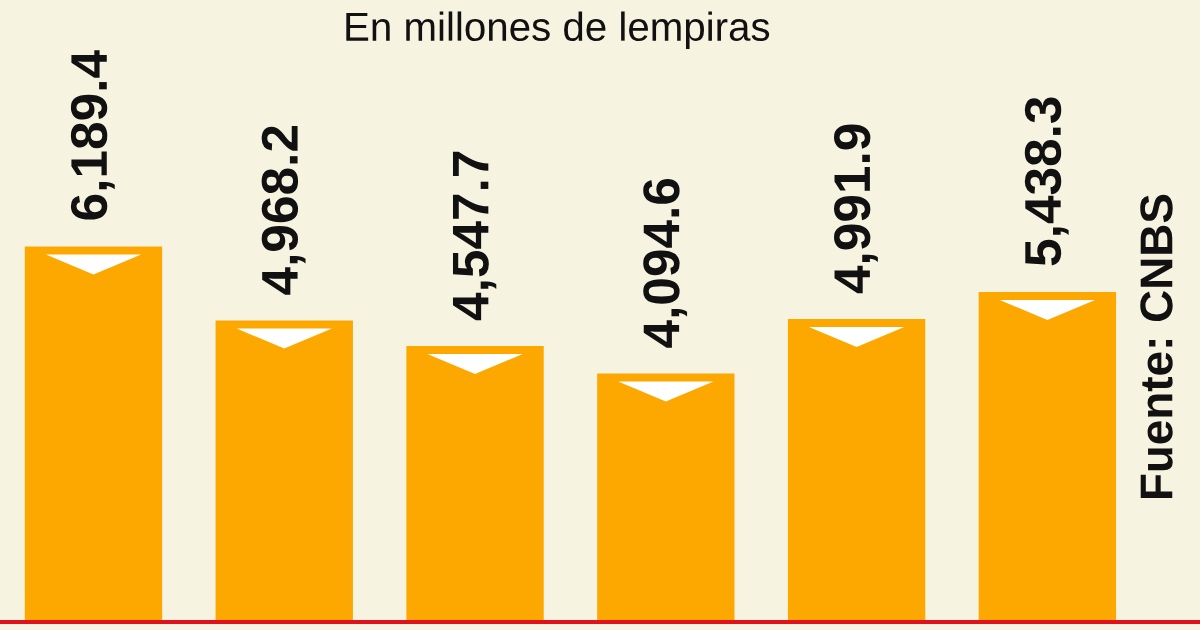 The image size is (1200, 630). I want to click on data-label: 4,991.9, so click(856, 209).